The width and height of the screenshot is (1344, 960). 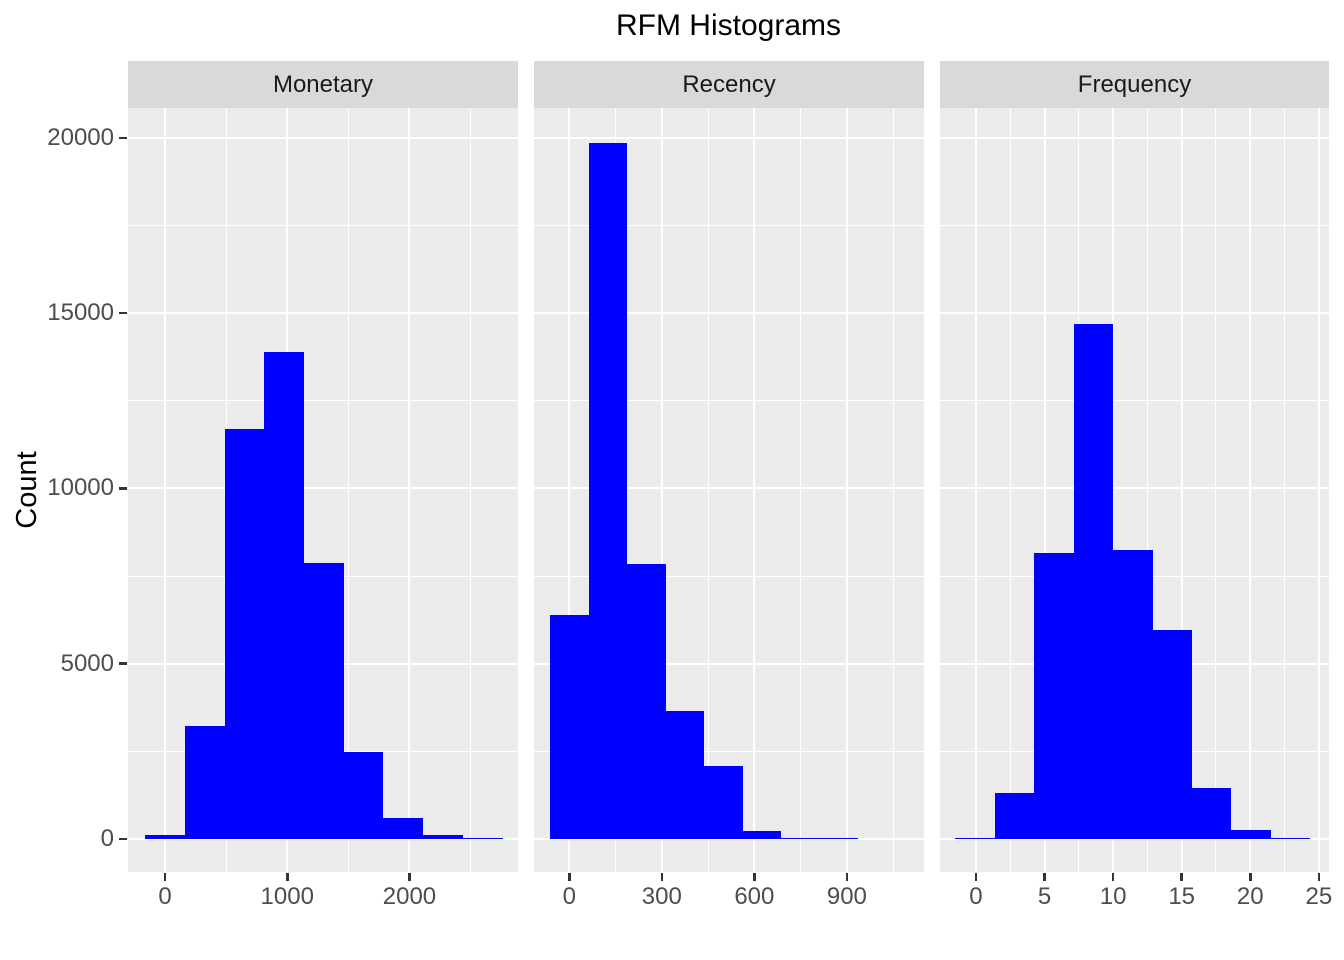 What do you see at coordinates (1113, 896) in the screenshot?
I see `x-tick-label: 10` at bounding box center [1113, 896].